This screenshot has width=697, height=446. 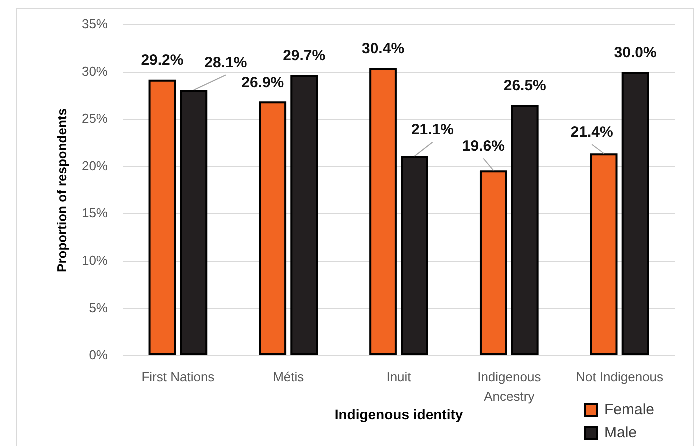 What do you see at coordinates (98, 308) in the screenshot?
I see `y-tick-label: 5%` at bounding box center [98, 308].